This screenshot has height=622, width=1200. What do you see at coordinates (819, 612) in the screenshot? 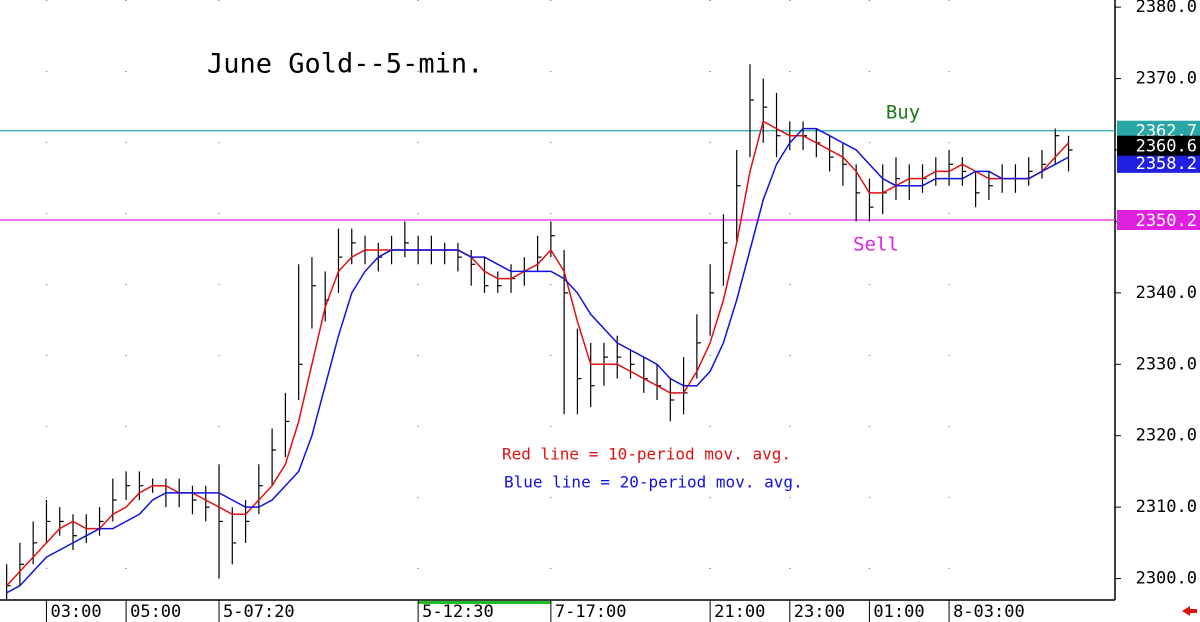
I see `x-tick-label: 23:00` at bounding box center [819, 612].